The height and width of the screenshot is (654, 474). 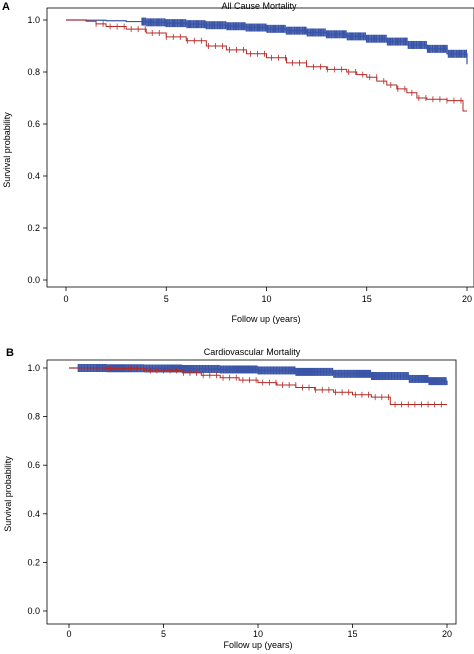 What do you see at coordinates (10, 353) in the screenshot?
I see `panel-b-letter: B` at bounding box center [10, 353].